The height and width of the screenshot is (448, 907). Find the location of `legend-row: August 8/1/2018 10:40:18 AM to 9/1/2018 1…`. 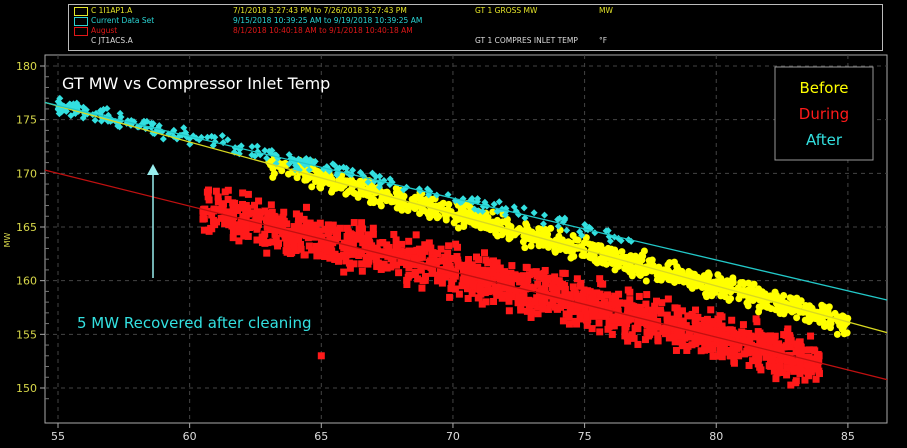

legend-row: August 8/1/2018 10:40:18 AM to 9/1/2018 1… is located at coordinates (475, 31).